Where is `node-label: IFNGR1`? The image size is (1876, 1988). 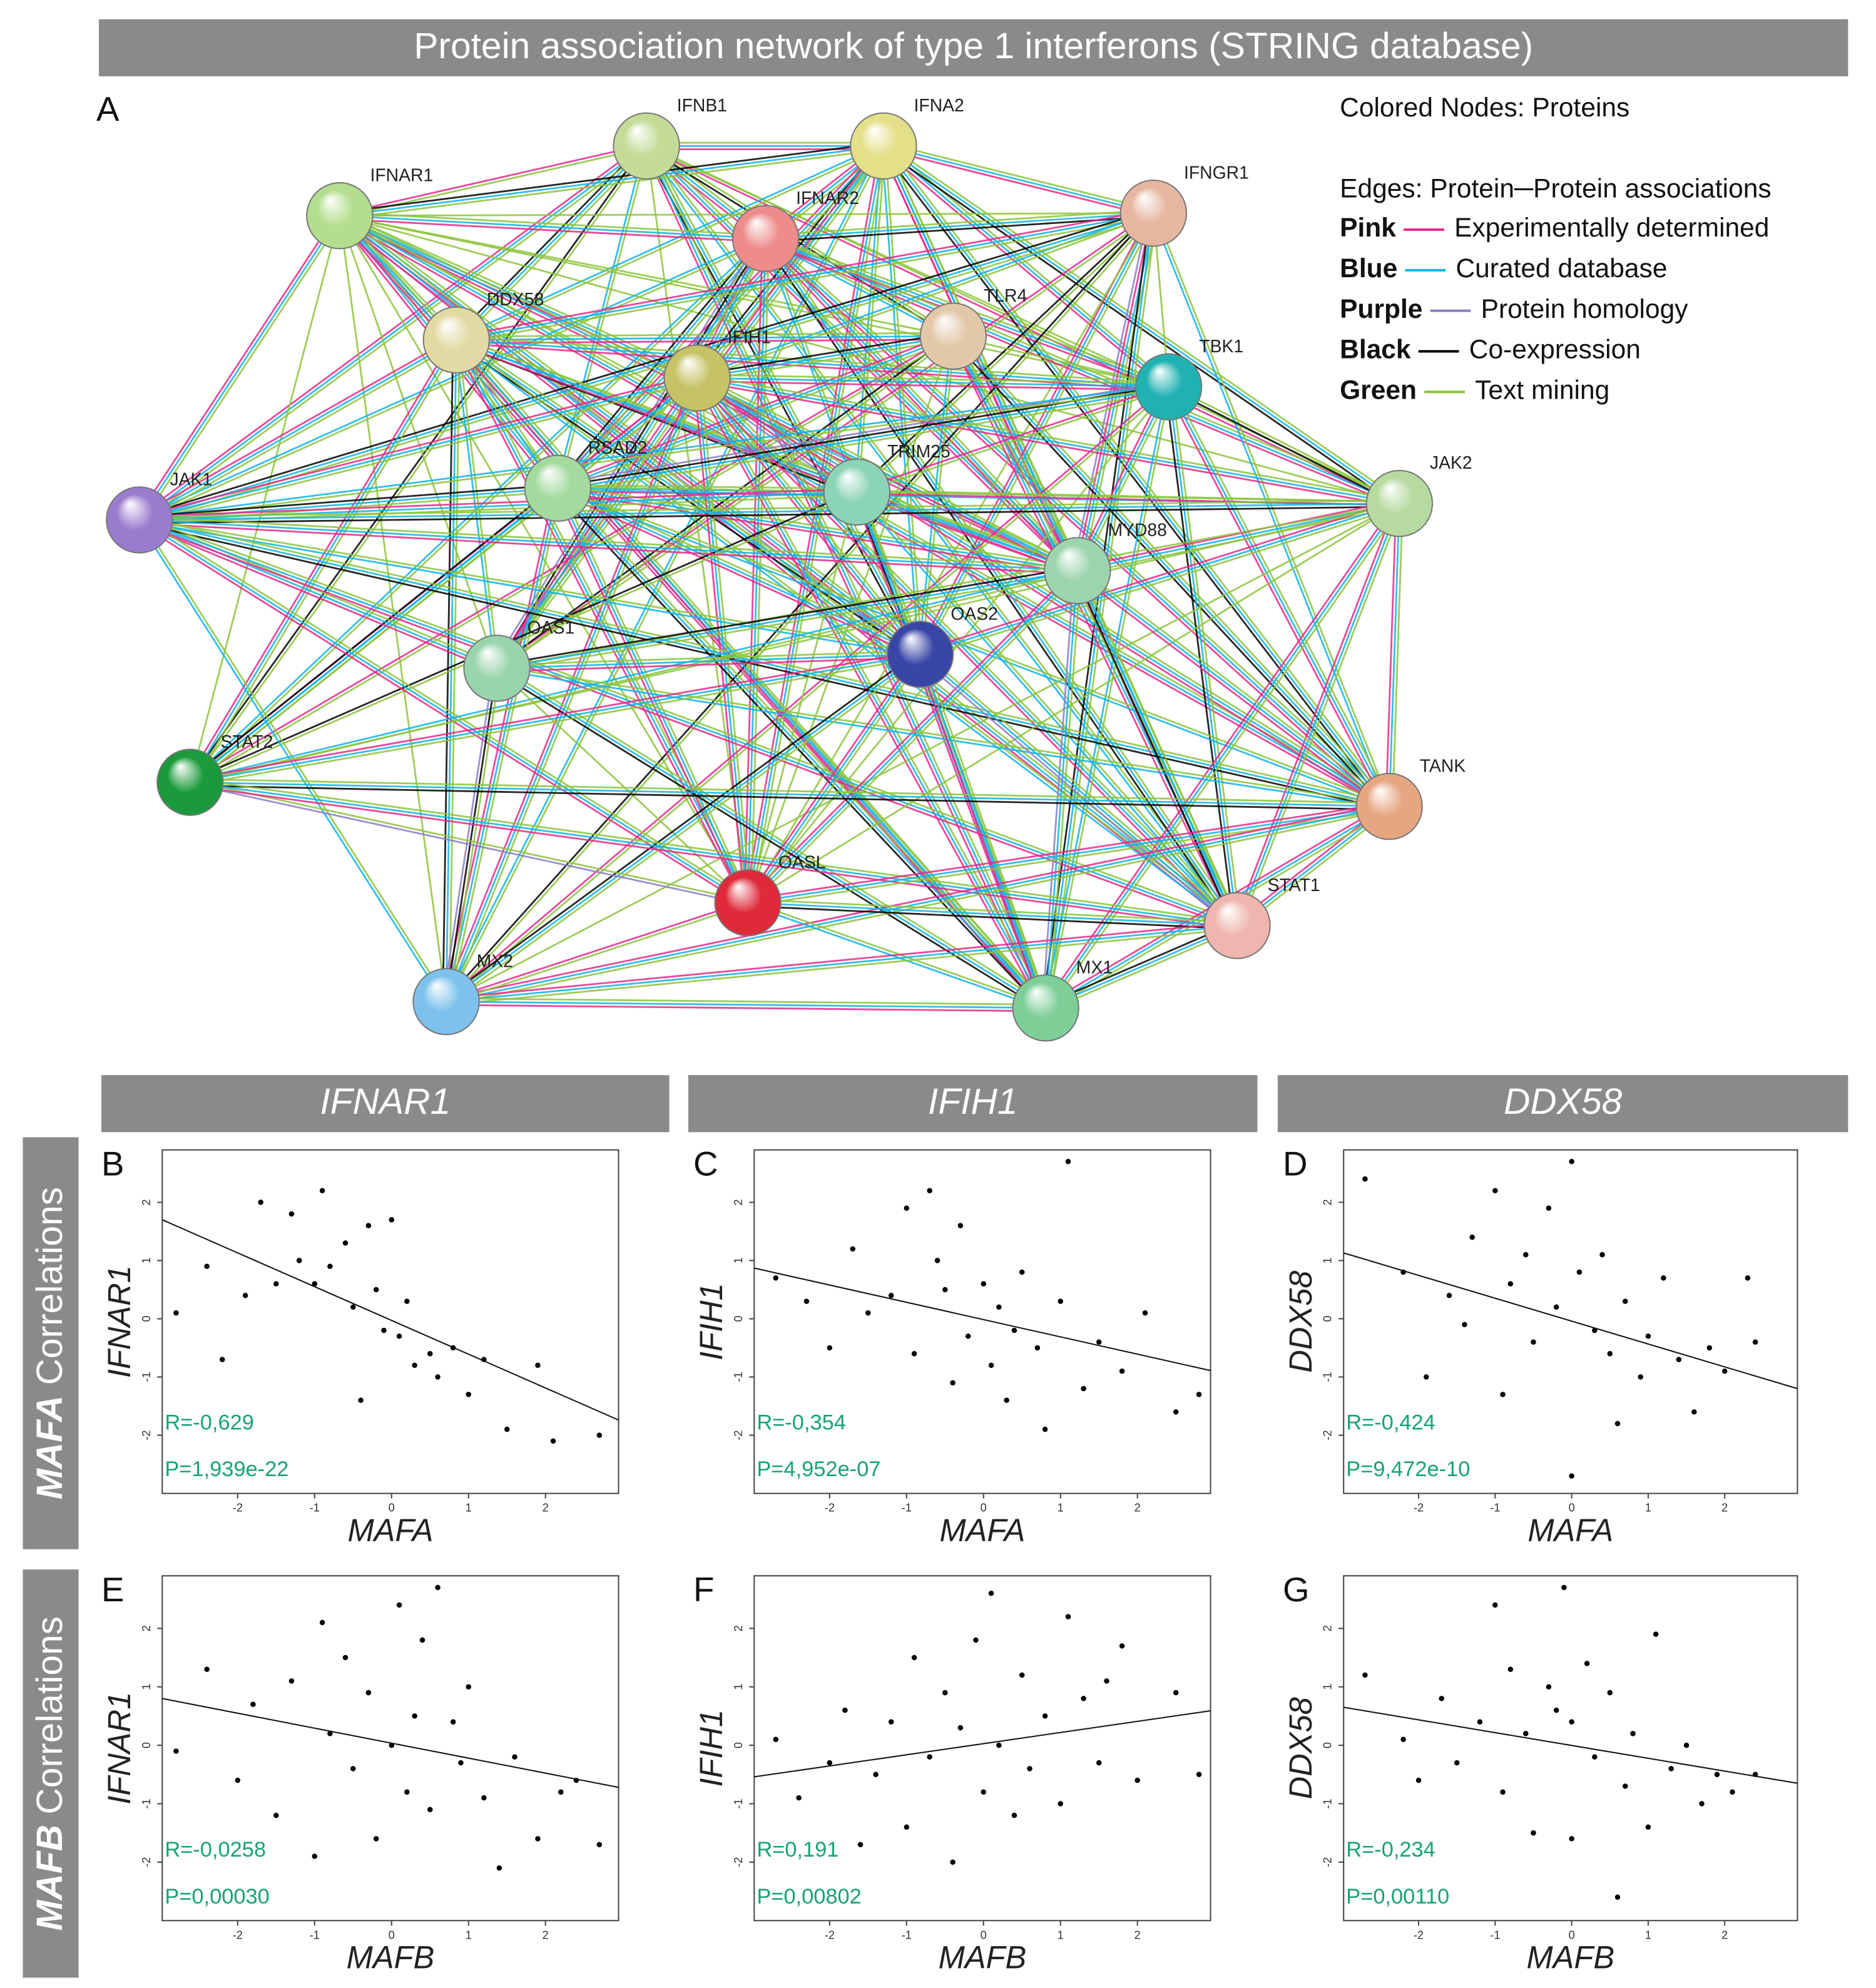 node-label: IFNGR1 is located at coordinates (1216, 173).